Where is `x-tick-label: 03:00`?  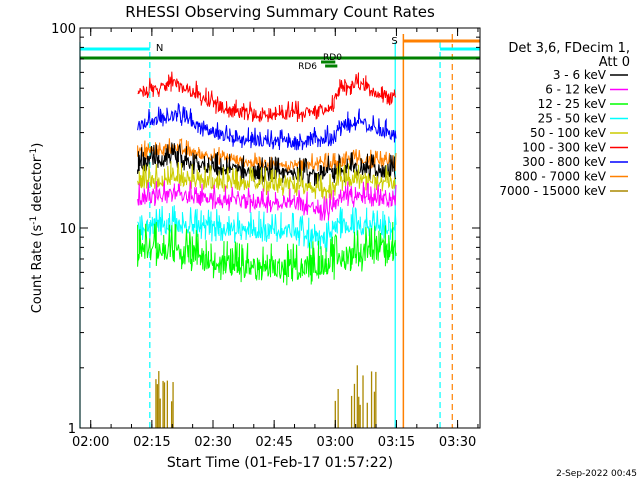 x-tick-label: 03:00 is located at coordinates (335, 442).